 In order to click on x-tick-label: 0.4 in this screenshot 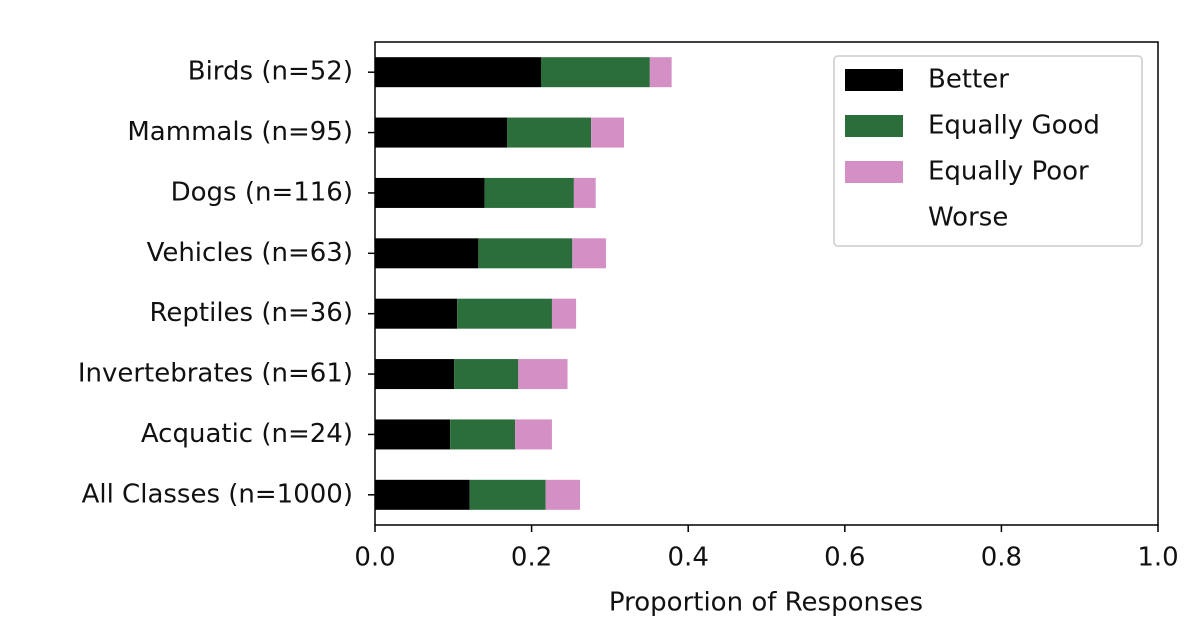, I will do `click(688, 558)`.